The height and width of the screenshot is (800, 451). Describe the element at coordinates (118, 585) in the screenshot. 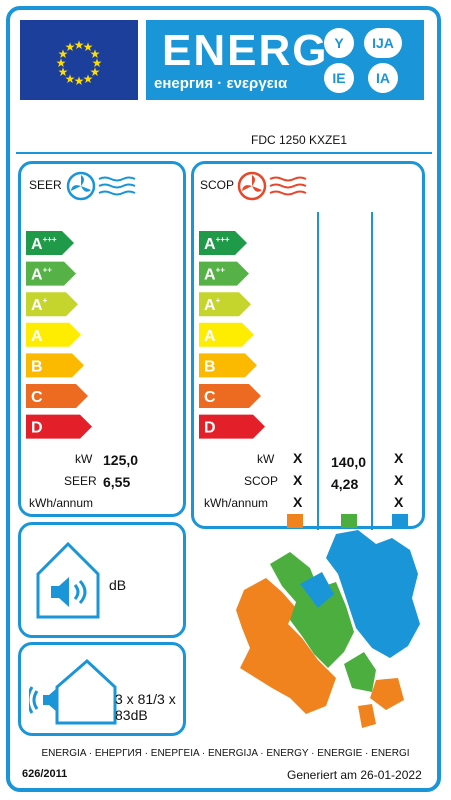

I see `indoor-noise-unit: dB` at that location.